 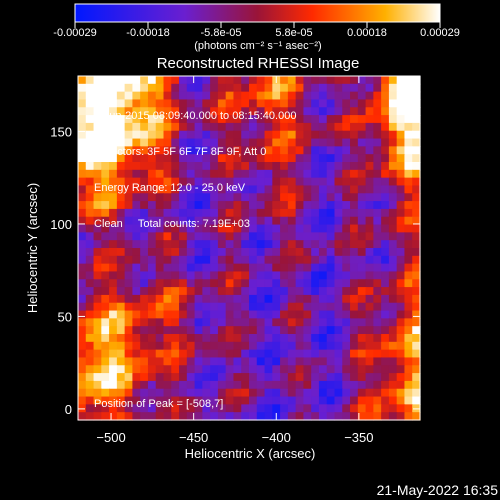 What do you see at coordinates (258, 63) in the screenshot?
I see `chart-title: Reconstructed RHESSI Image` at bounding box center [258, 63].